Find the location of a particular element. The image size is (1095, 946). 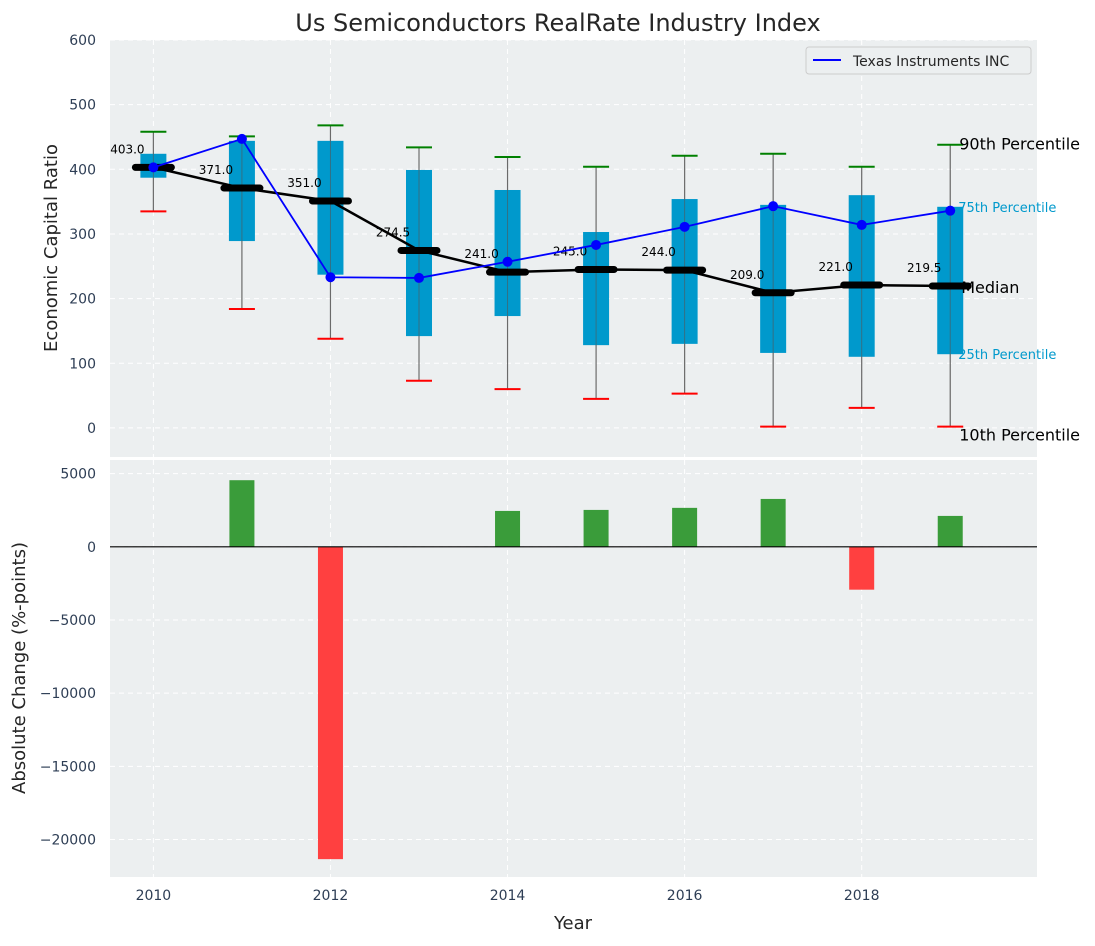

bottom-y-tick-label: −5000 is located at coordinates (72, 621).